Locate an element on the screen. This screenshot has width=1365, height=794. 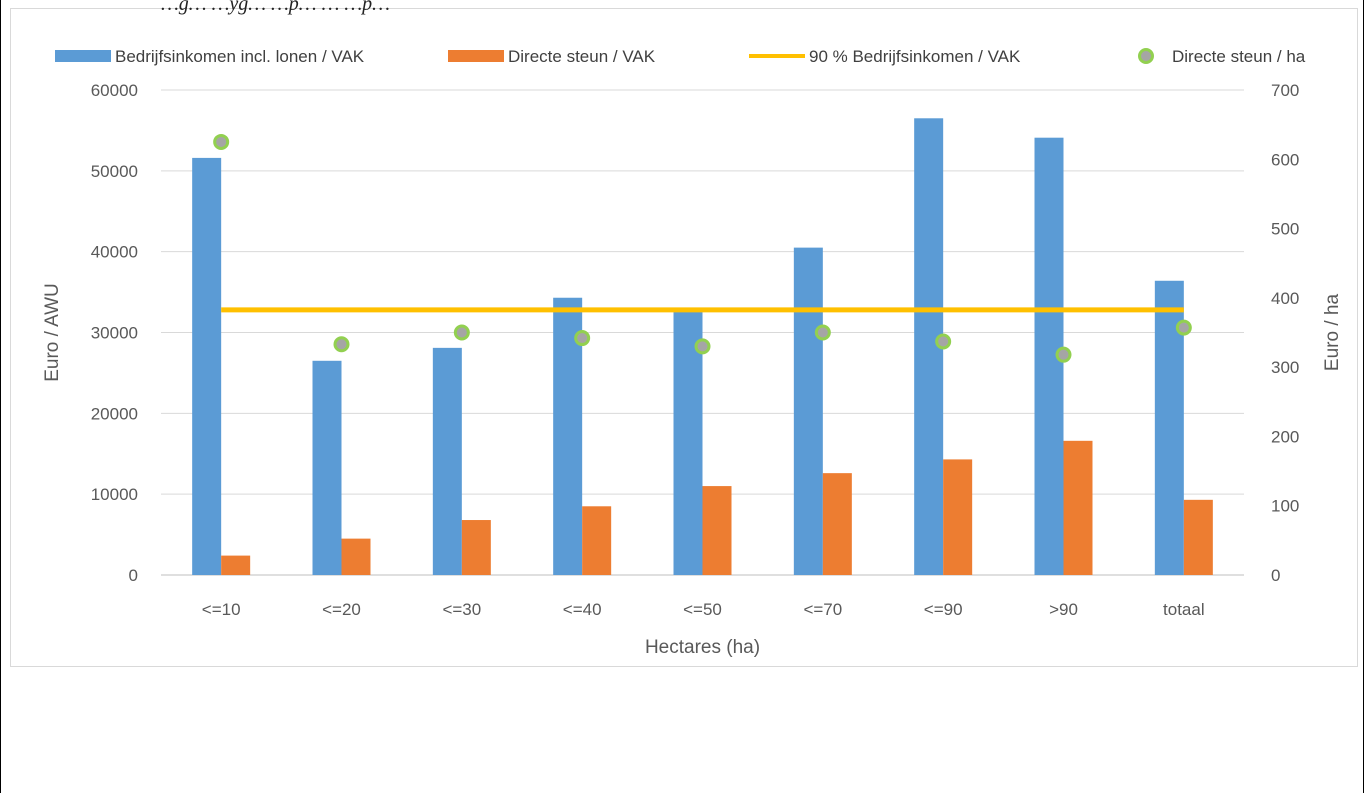
y-tick-label: 30000 is located at coordinates (114, 333).